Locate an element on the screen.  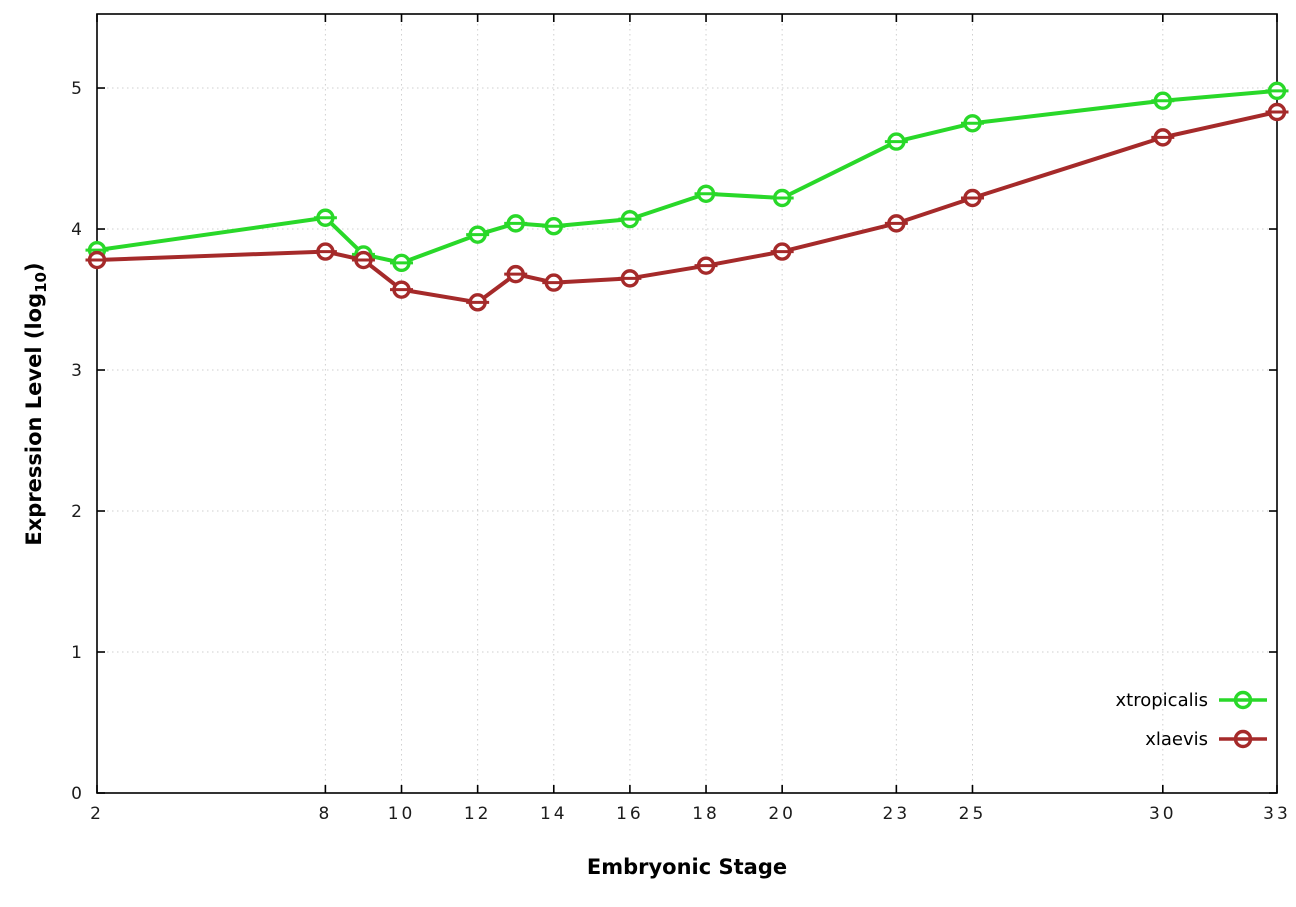
x-tick-label: 2 is located at coordinates (97, 814).